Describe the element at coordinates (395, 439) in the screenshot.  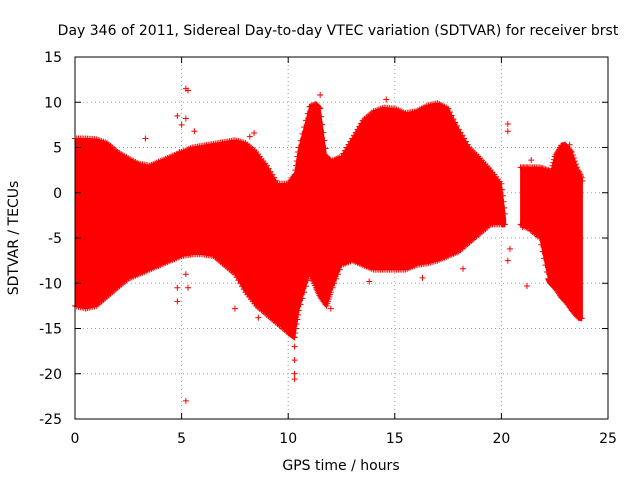
I see `x-tick-label: 15` at that location.